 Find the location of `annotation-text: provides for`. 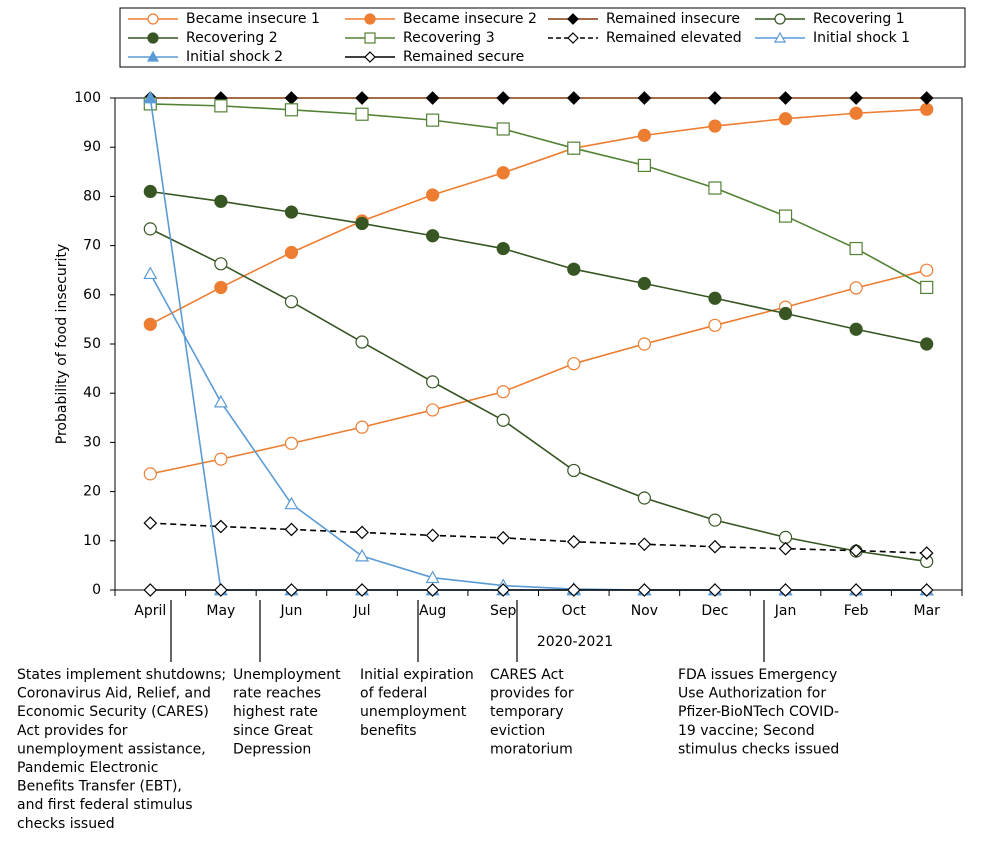

annotation-text: provides for is located at coordinates (532, 694).